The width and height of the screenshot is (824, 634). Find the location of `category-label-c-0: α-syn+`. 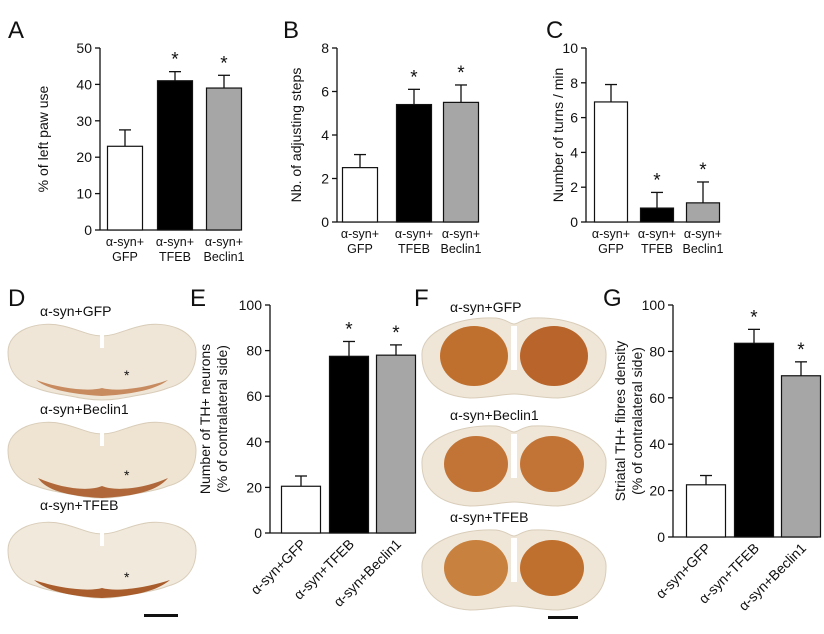

category-label-c-0: α-syn+ is located at coordinates (611, 234).